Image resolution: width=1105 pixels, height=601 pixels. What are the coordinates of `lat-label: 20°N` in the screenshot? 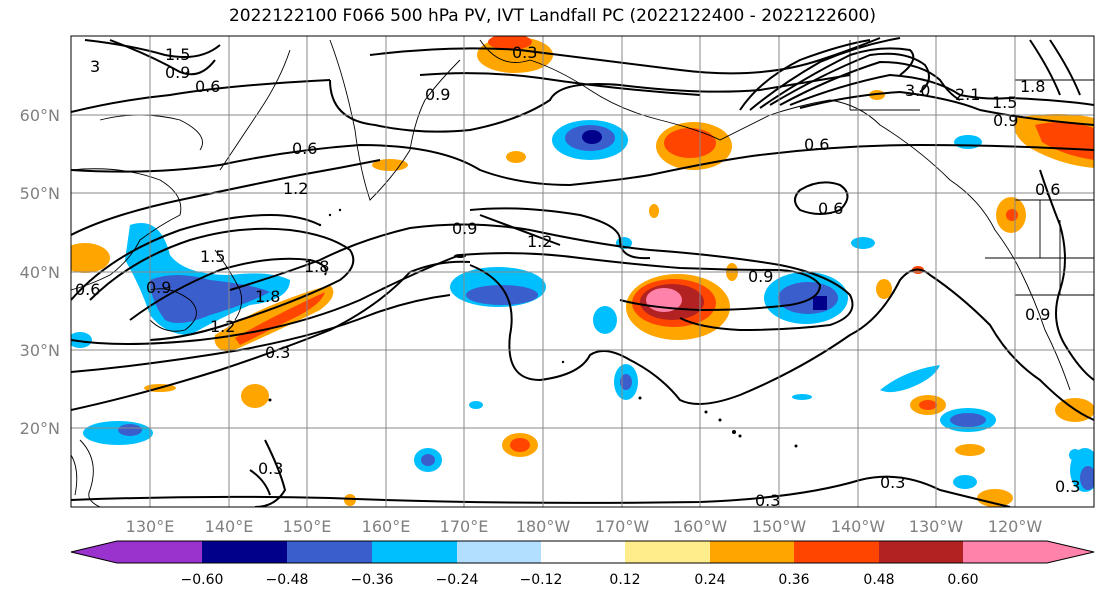 It's located at (40, 428).